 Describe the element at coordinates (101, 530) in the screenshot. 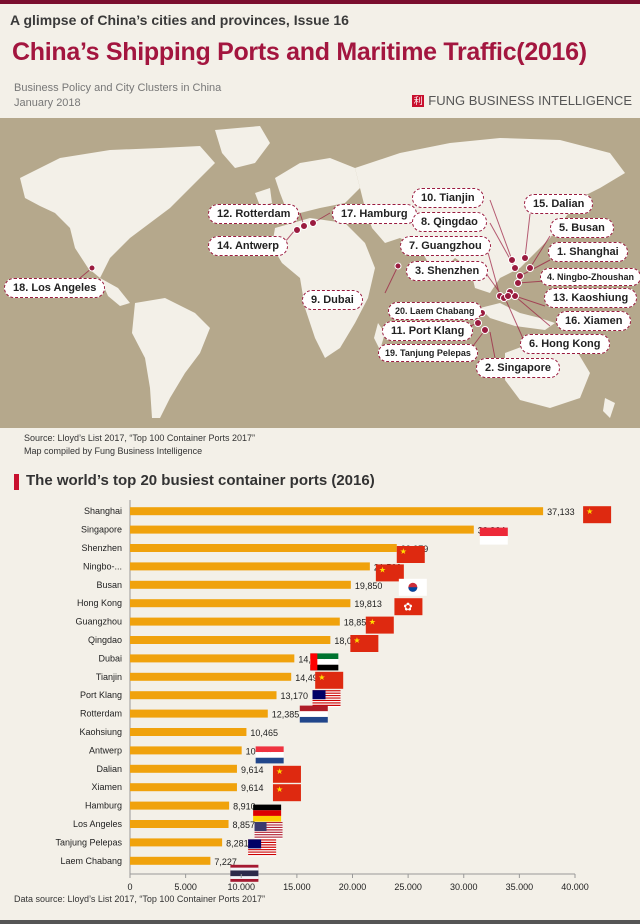

I see `category-label: Singapore` at that location.